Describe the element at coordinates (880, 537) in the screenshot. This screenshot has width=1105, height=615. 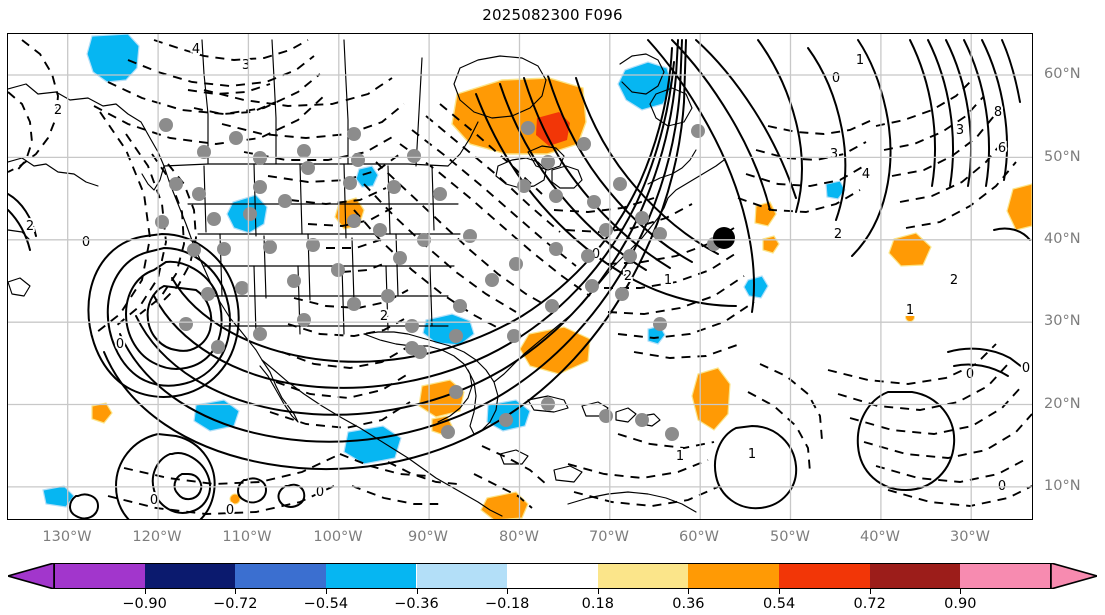
I see `xtick-40w: 40°W` at that location.